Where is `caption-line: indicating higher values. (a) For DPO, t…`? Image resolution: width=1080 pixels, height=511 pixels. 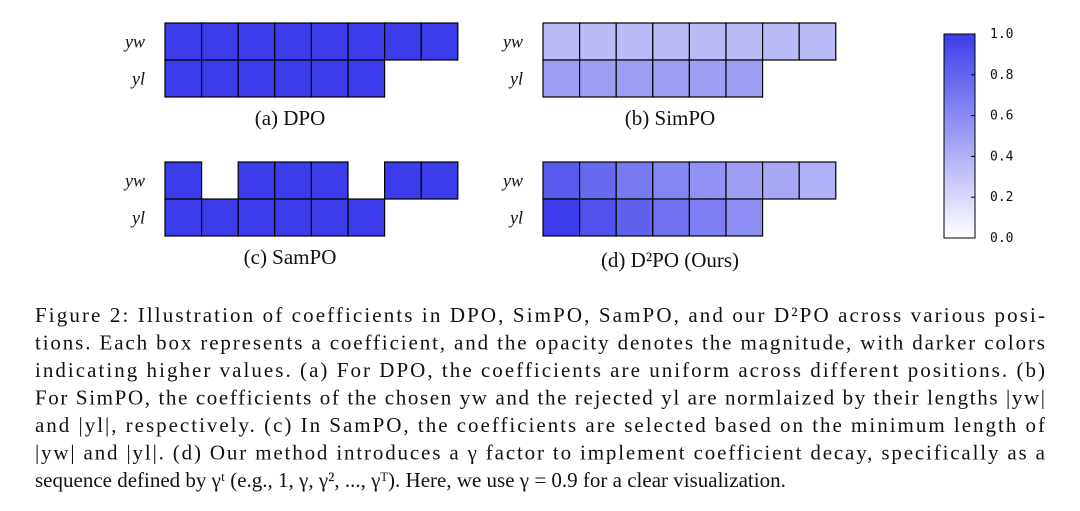 caption-line: indicating higher values. (a) For DPO, t… is located at coordinates (540, 370).